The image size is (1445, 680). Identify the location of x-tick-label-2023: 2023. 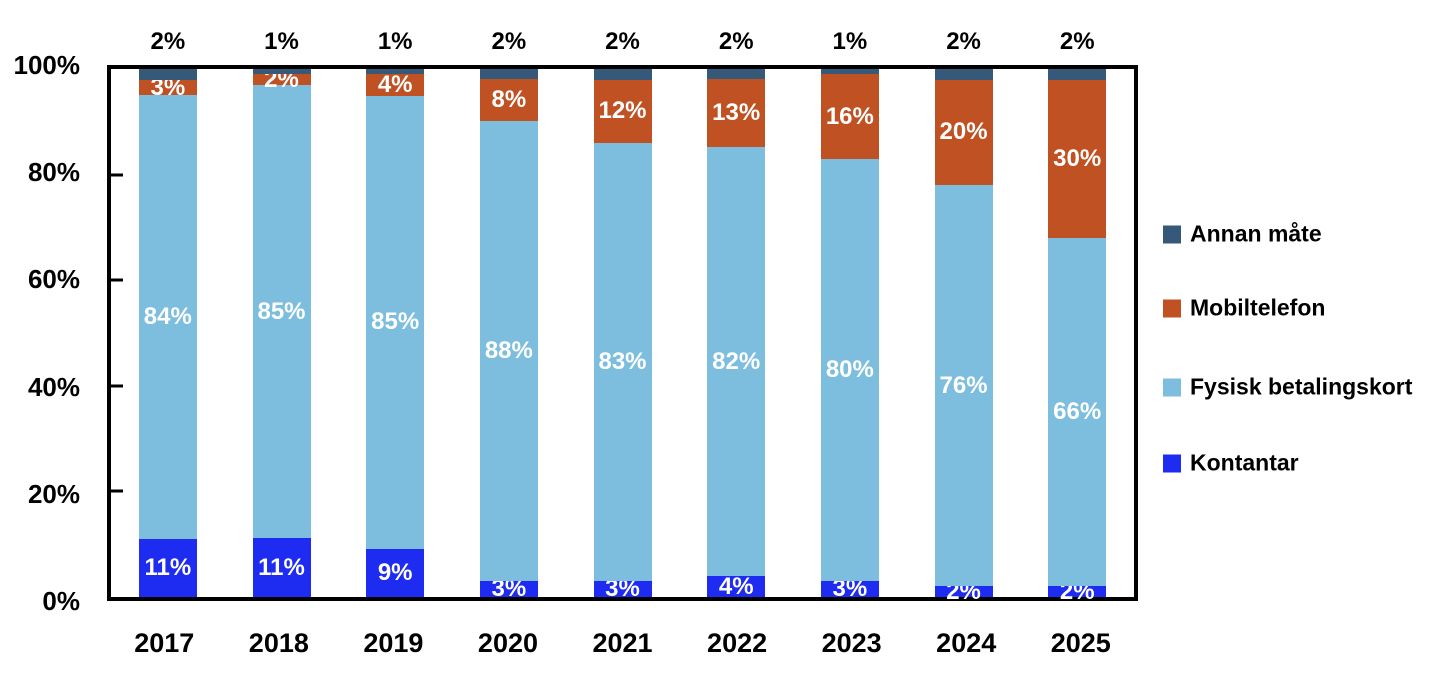
(851, 643).